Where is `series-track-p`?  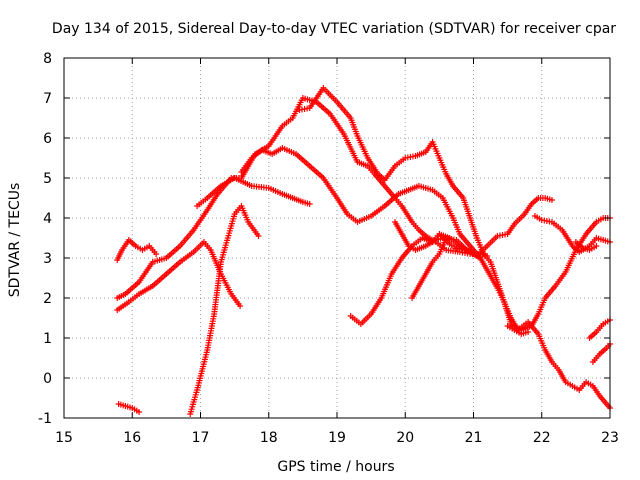
series-track-p is located at coordinates (601, 353).